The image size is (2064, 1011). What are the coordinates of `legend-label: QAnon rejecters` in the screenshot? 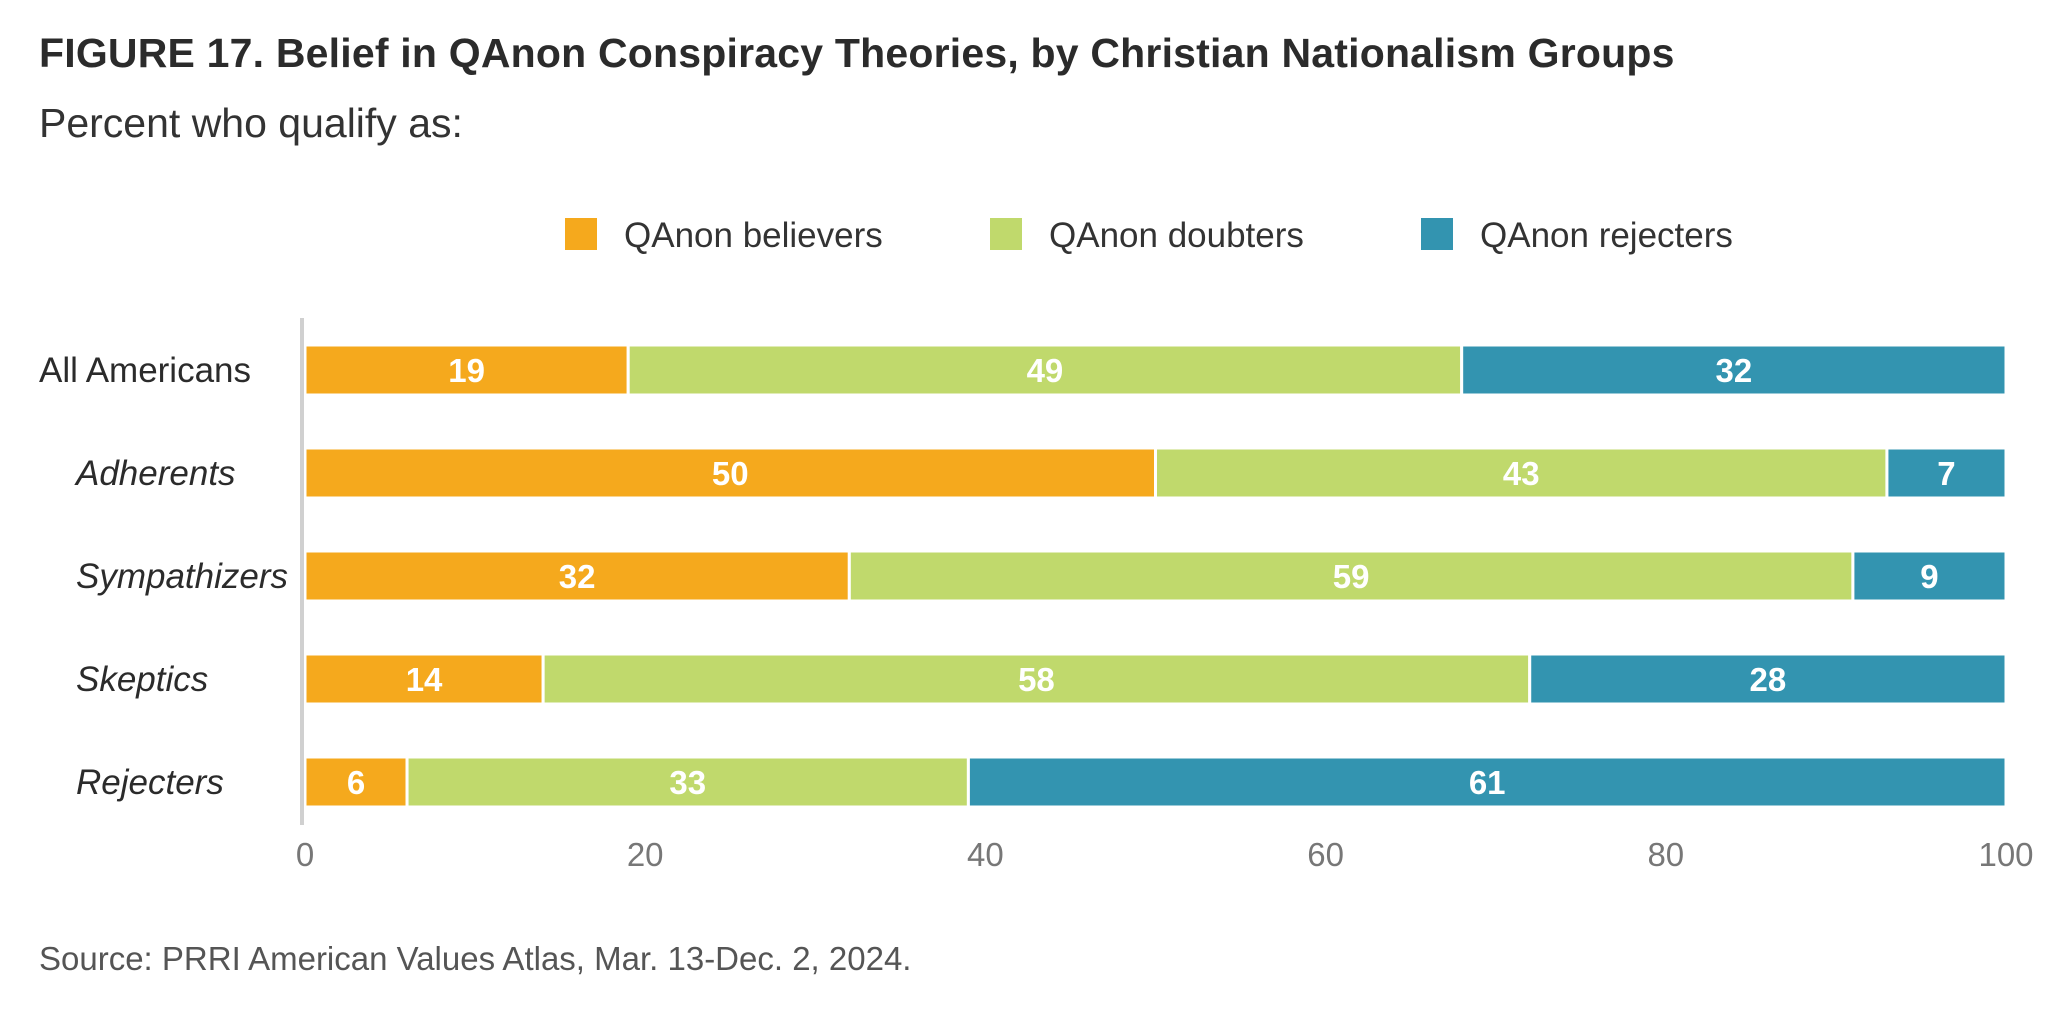 It's located at (1606, 235).